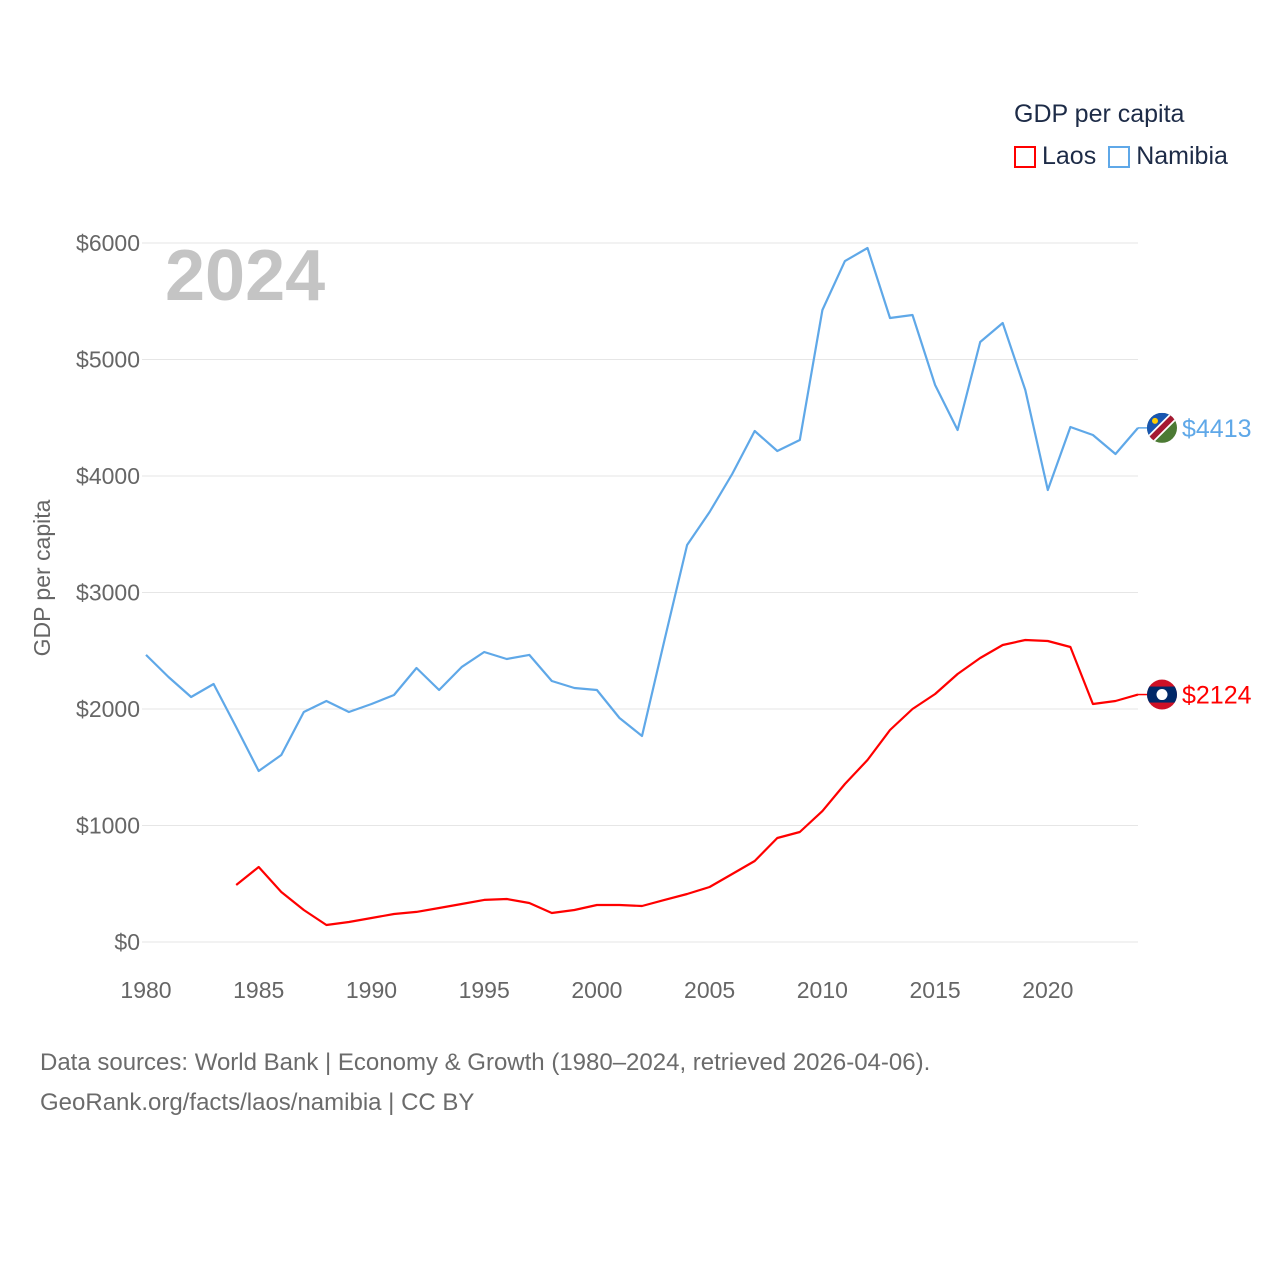 The image size is (1280, 1280). Describe the element at coordinates (257, 1102) in the screenshot. I see `attribution-link: GeoRank.org/facts/laos/namibia | CC BY` at that location.